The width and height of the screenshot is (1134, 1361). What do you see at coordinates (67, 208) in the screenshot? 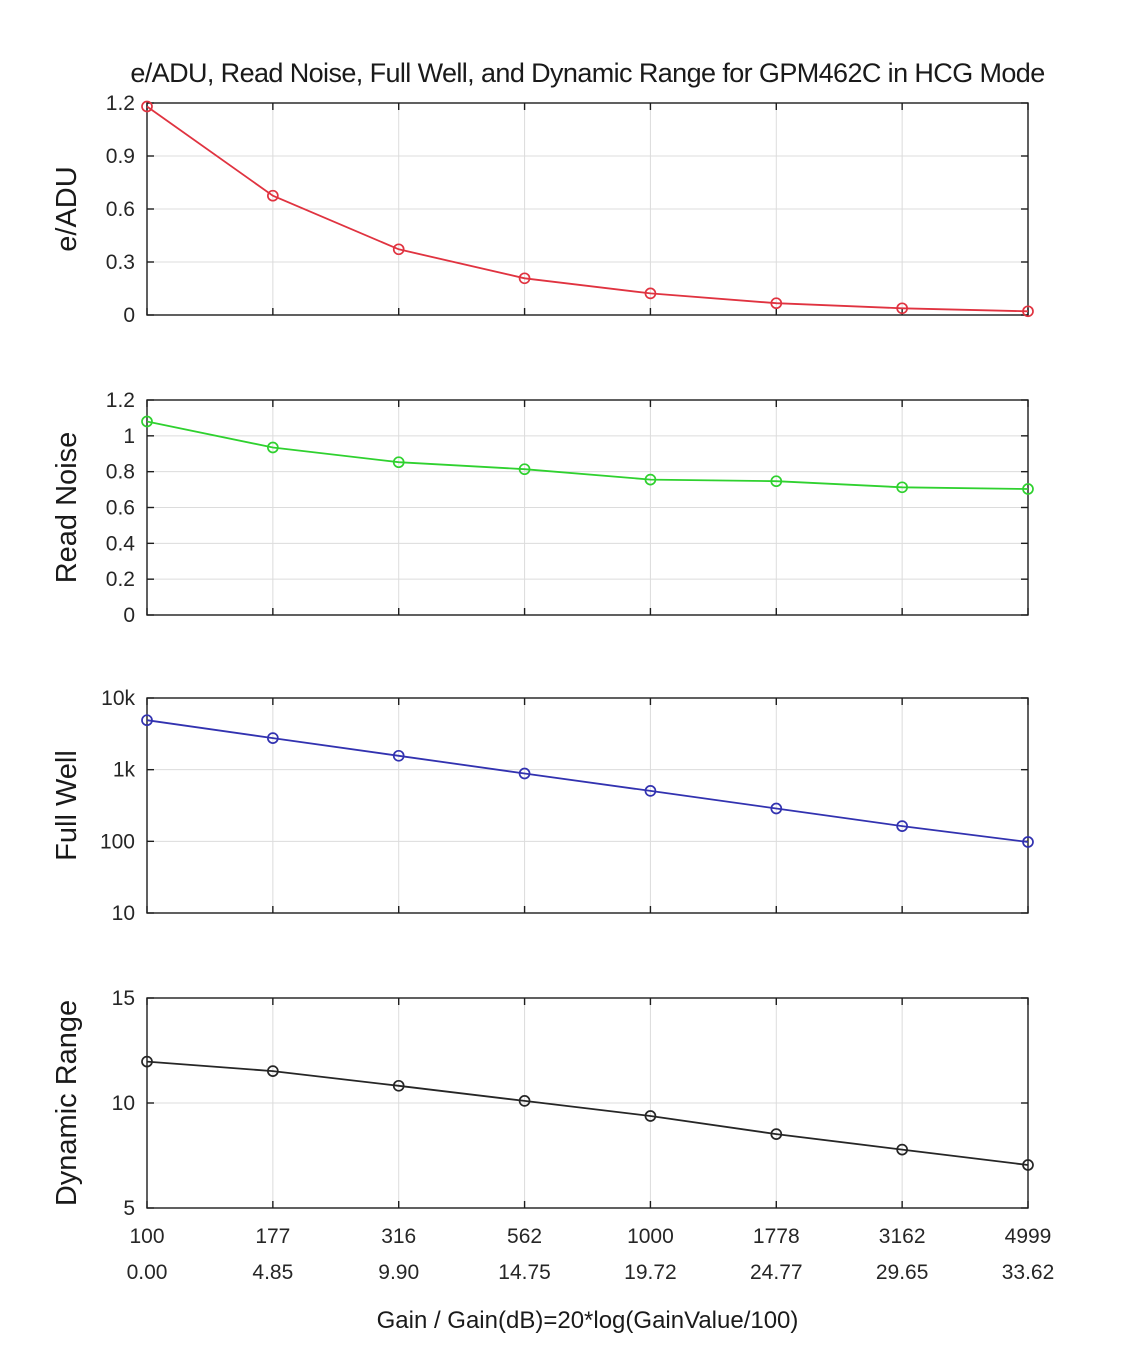
I see `y-axis-label: e/ADU` at bounding box center [67, 208].